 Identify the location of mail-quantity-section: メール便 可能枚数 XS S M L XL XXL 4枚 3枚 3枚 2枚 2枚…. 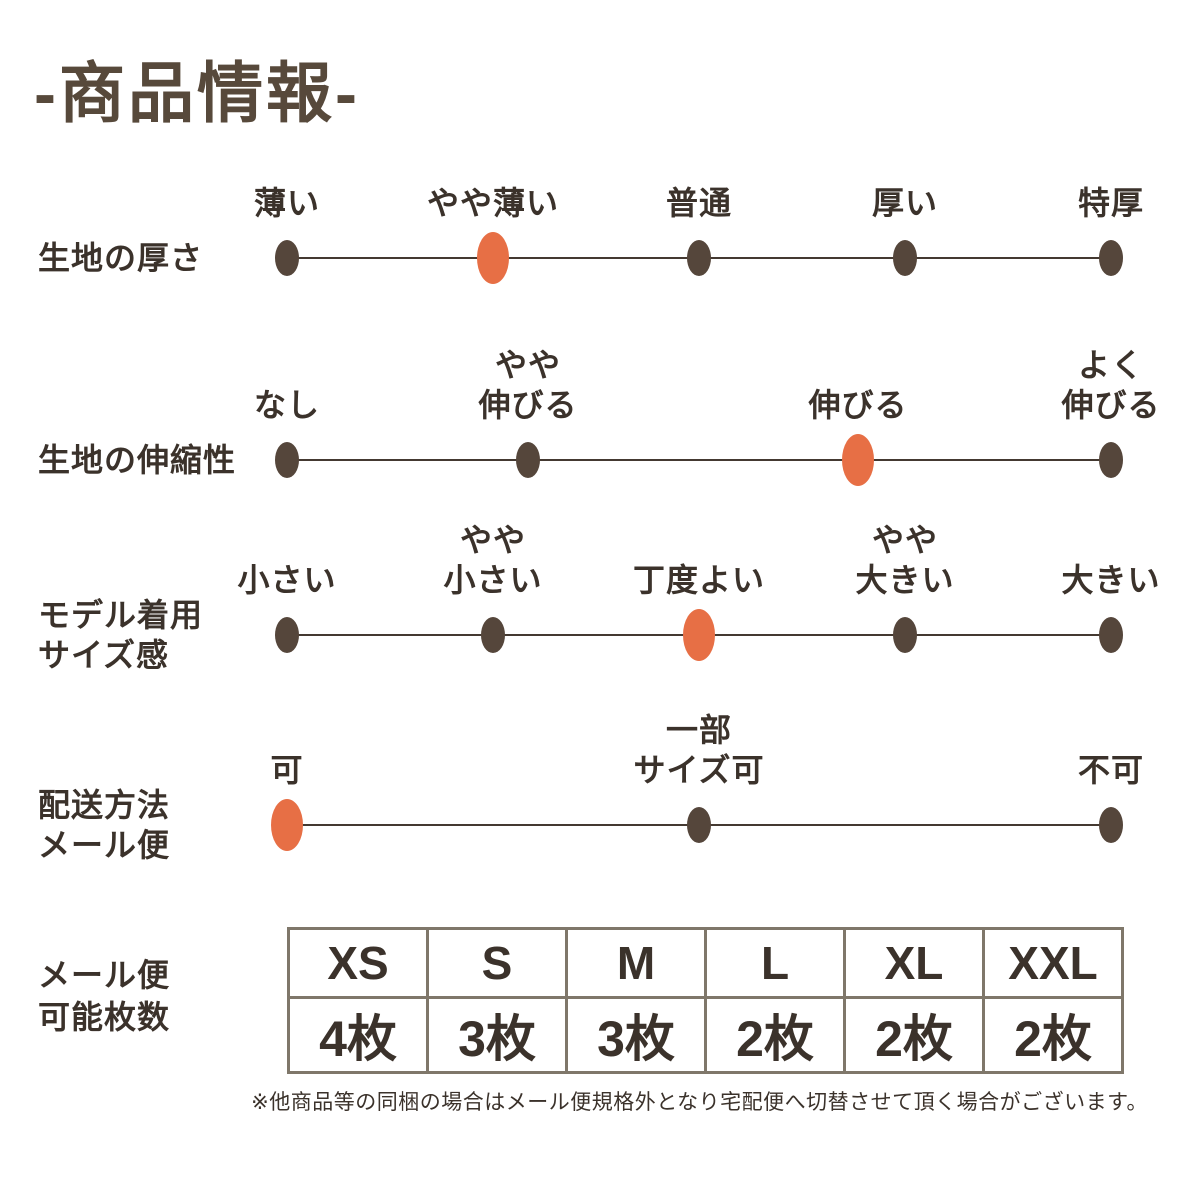
(600, 1000).